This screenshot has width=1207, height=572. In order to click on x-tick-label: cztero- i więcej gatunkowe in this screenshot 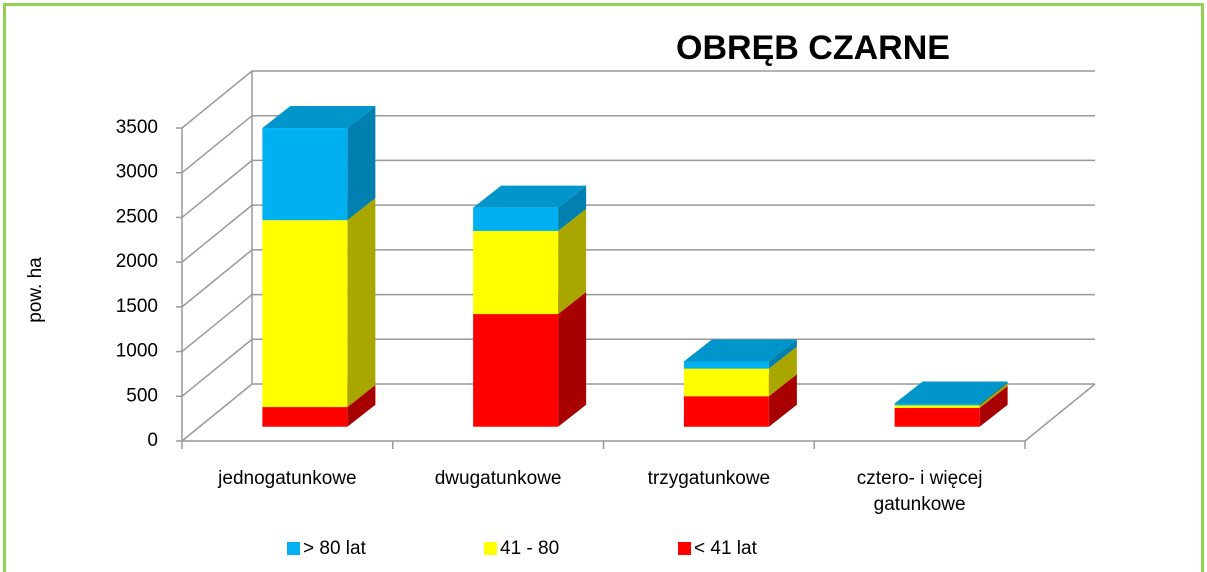, I will do `click(919, 491)`.